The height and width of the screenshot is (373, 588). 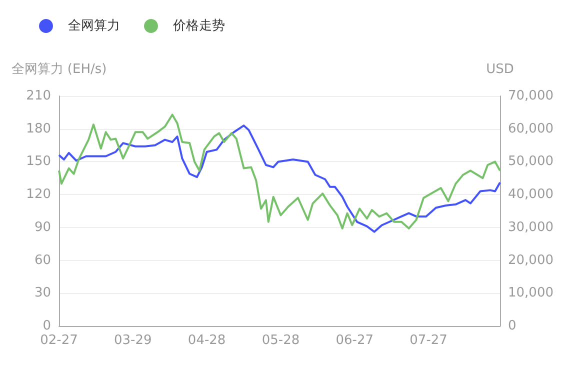 What do you see at coordinates (281, 340) in the screenshot?
I see `x-tick-label: 05-28` at bounding box center [281, 340].